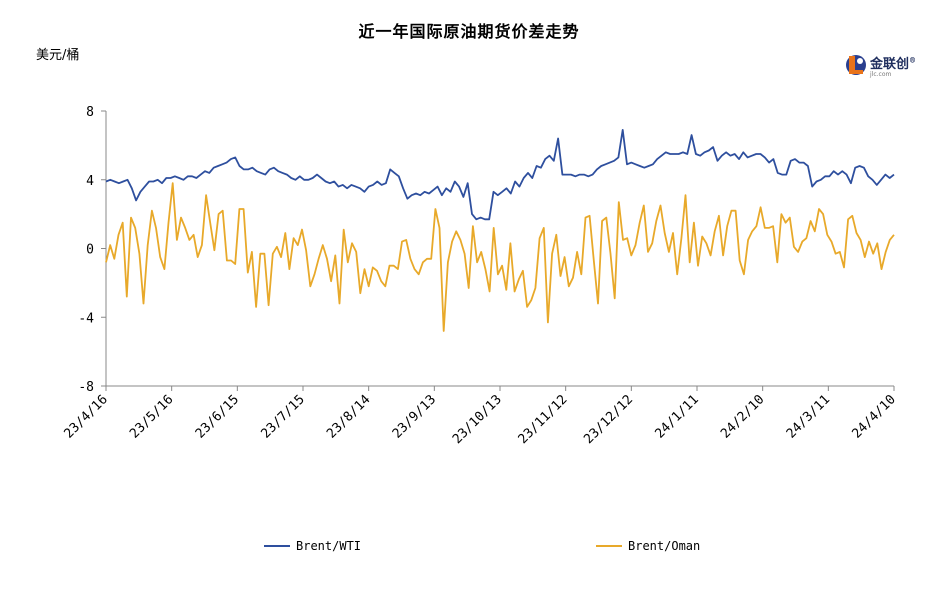 Image resolution: width=938 pixels, height=602 pixels. I want to click on y-tick-label: -8, so click(86, 387).